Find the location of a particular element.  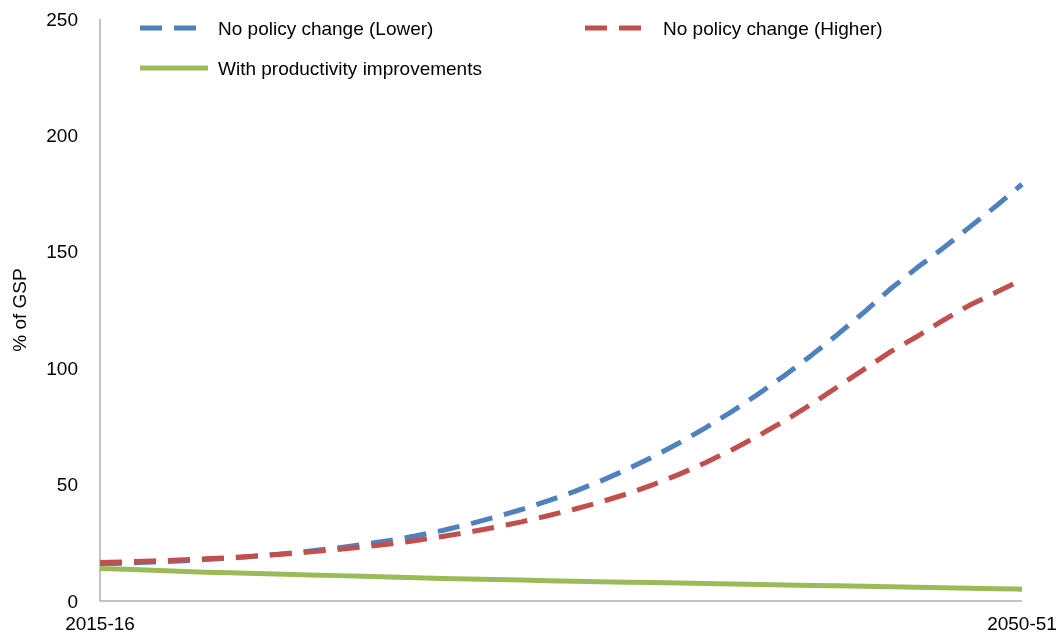

y-tick-label: 150 is located at coordinates (62, 252).